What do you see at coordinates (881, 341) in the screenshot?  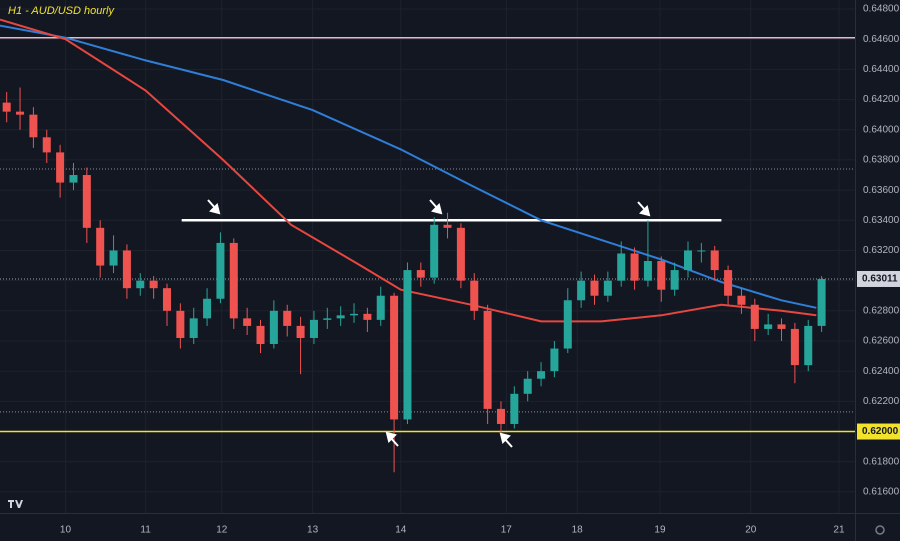 I see `y-tick-label: 0.62600` at bounding box center [881, 341].